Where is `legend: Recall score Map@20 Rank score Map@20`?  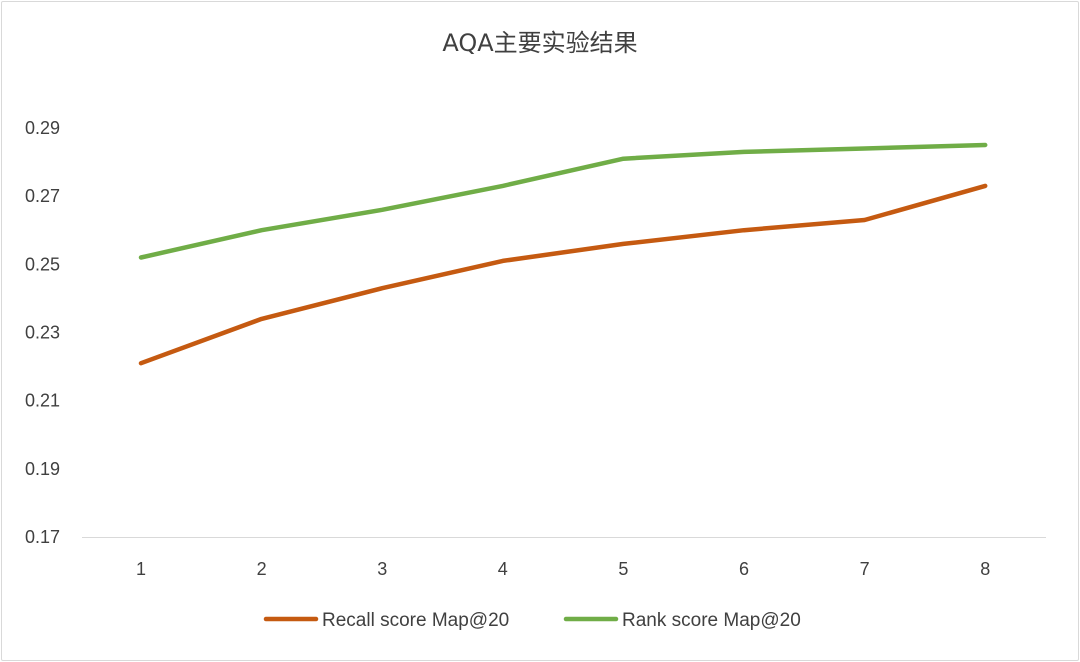
legend: Recall score Map@20 Rank score Map@20 is located at coordinates (532, 620).